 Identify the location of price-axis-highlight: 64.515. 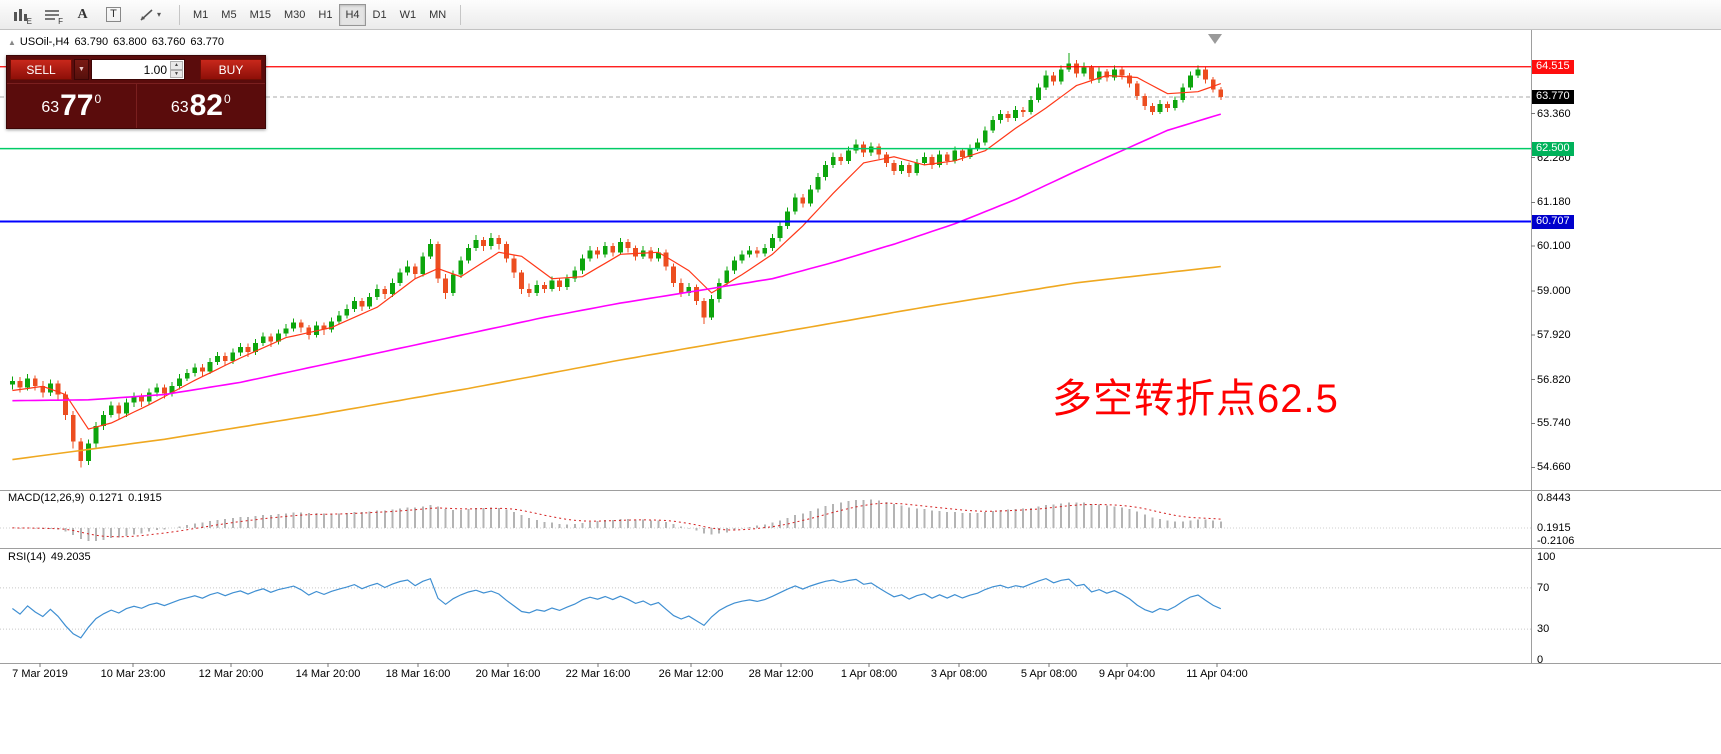
(1553, 66).